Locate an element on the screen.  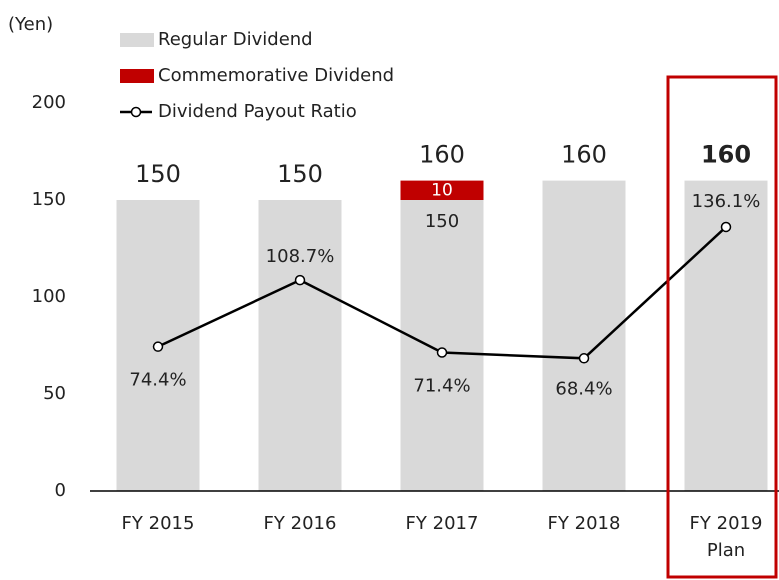
x-tick-label: FY 2018 is located at coordinates (584, 523).